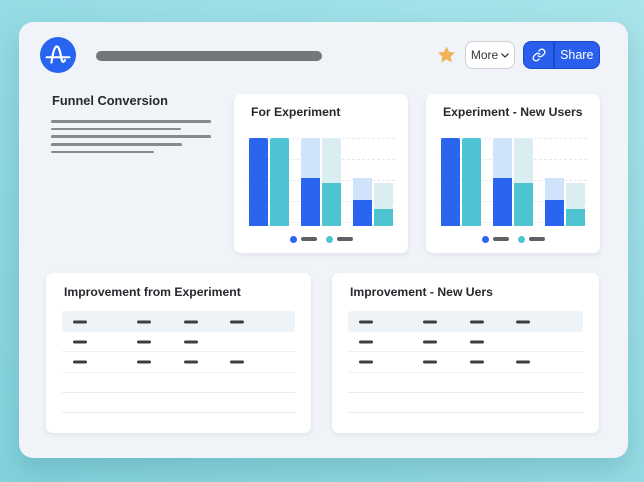  Describe the element at coordinates (505, 55) in the screenshot. I see `chevron-down-icon` at that location.